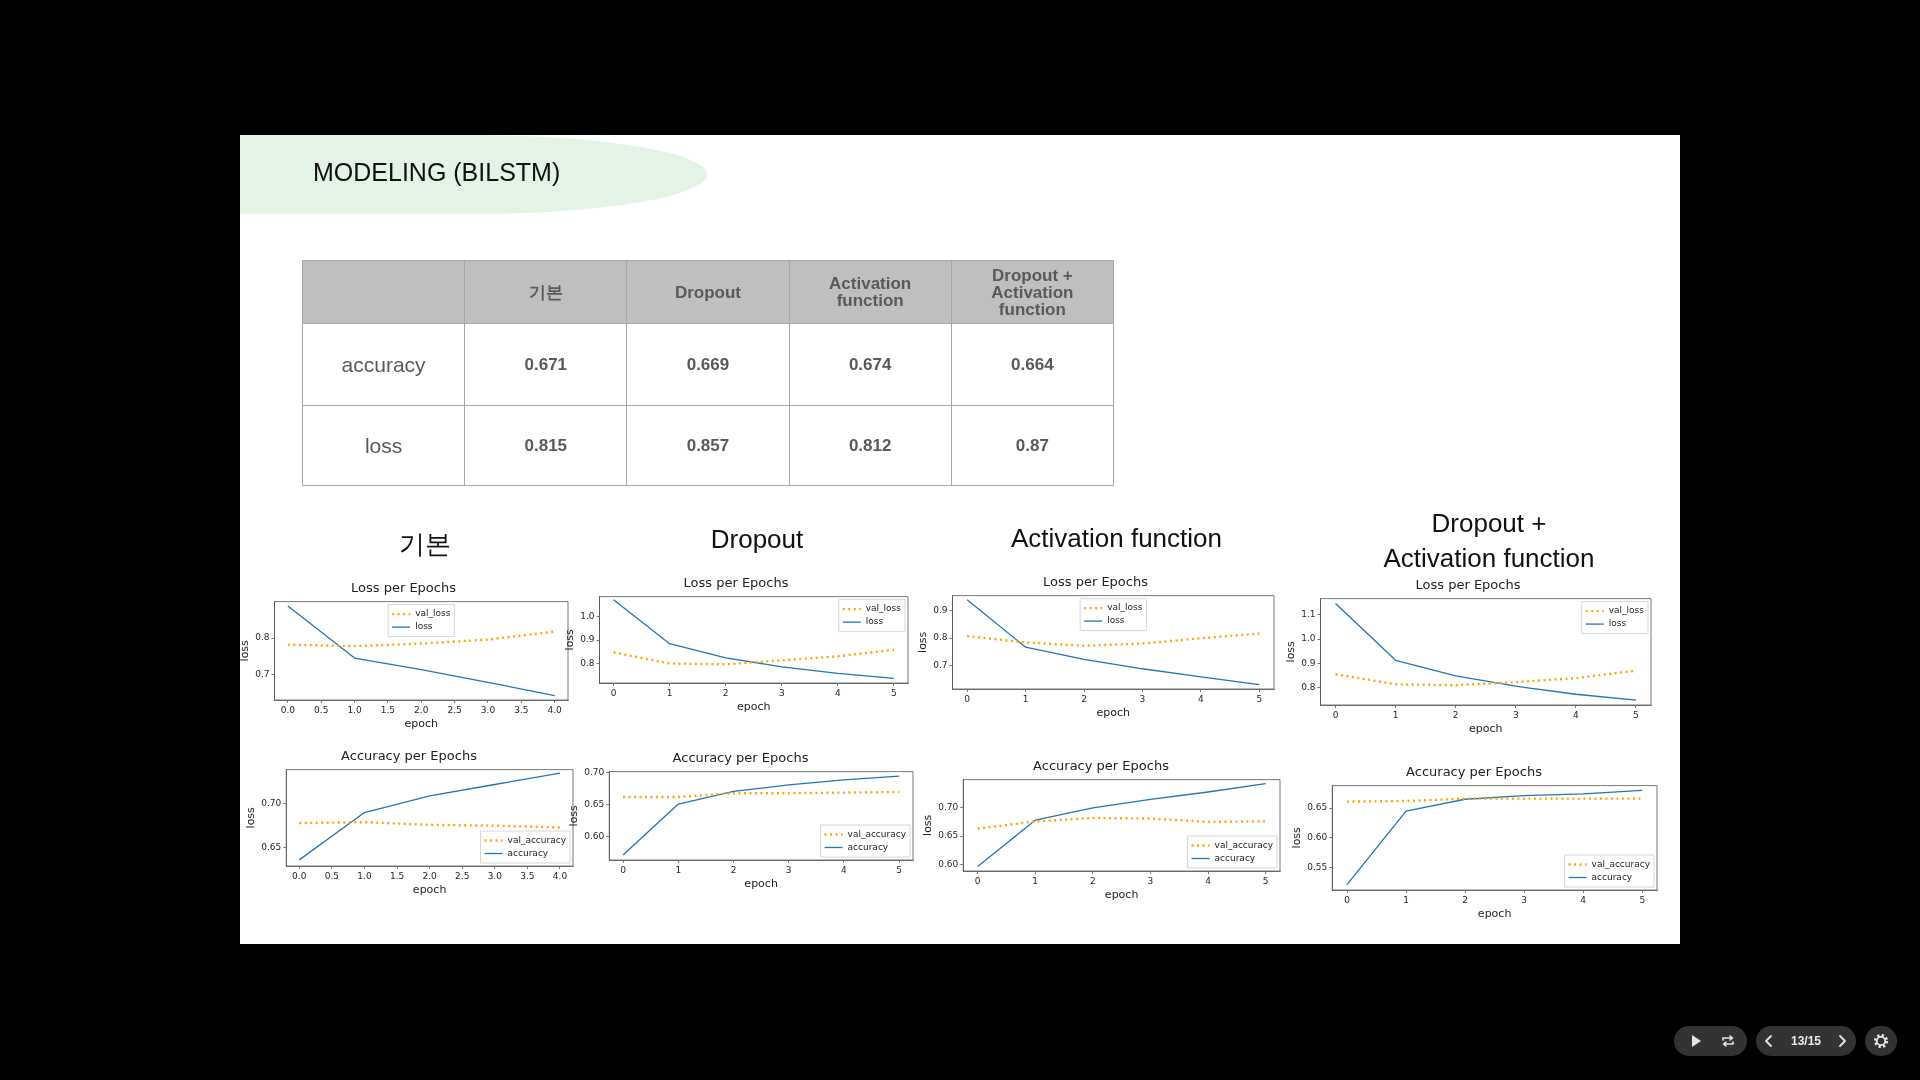 This screenshot has width=1920, height=1080. Describe the element at coordinates (495, 875) in the screenshot. I see `x-tick-label: 3.0` at that location.